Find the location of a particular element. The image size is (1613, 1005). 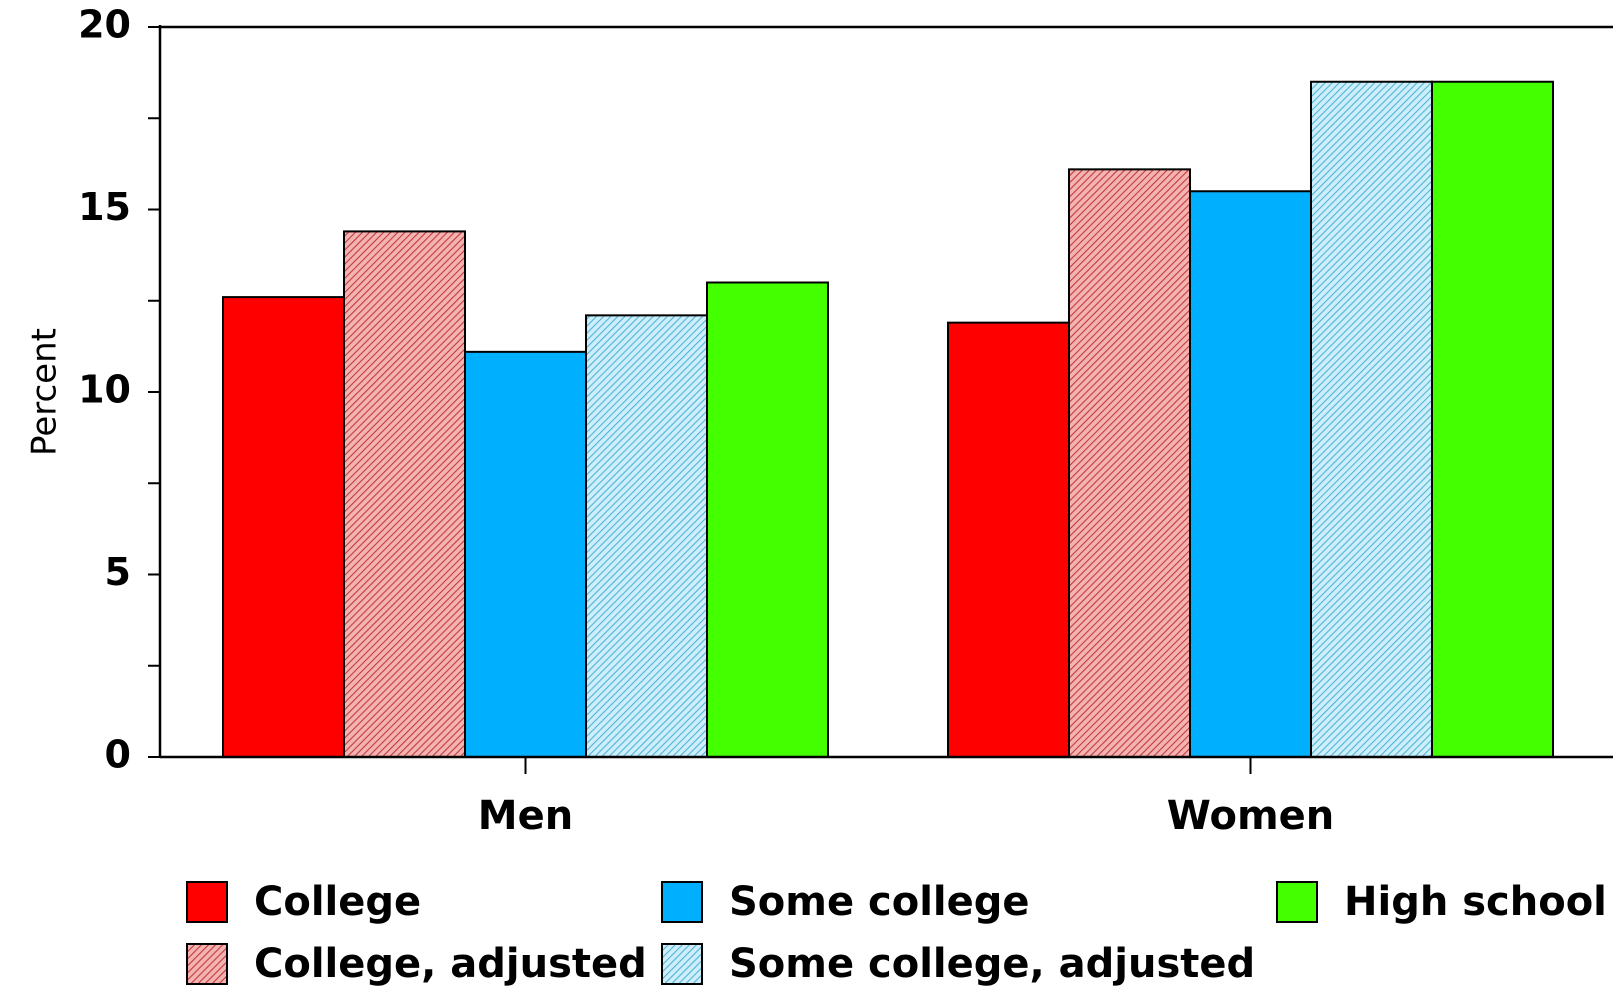

bar-women-college-adjusted is located at coordinates (1129, 463).